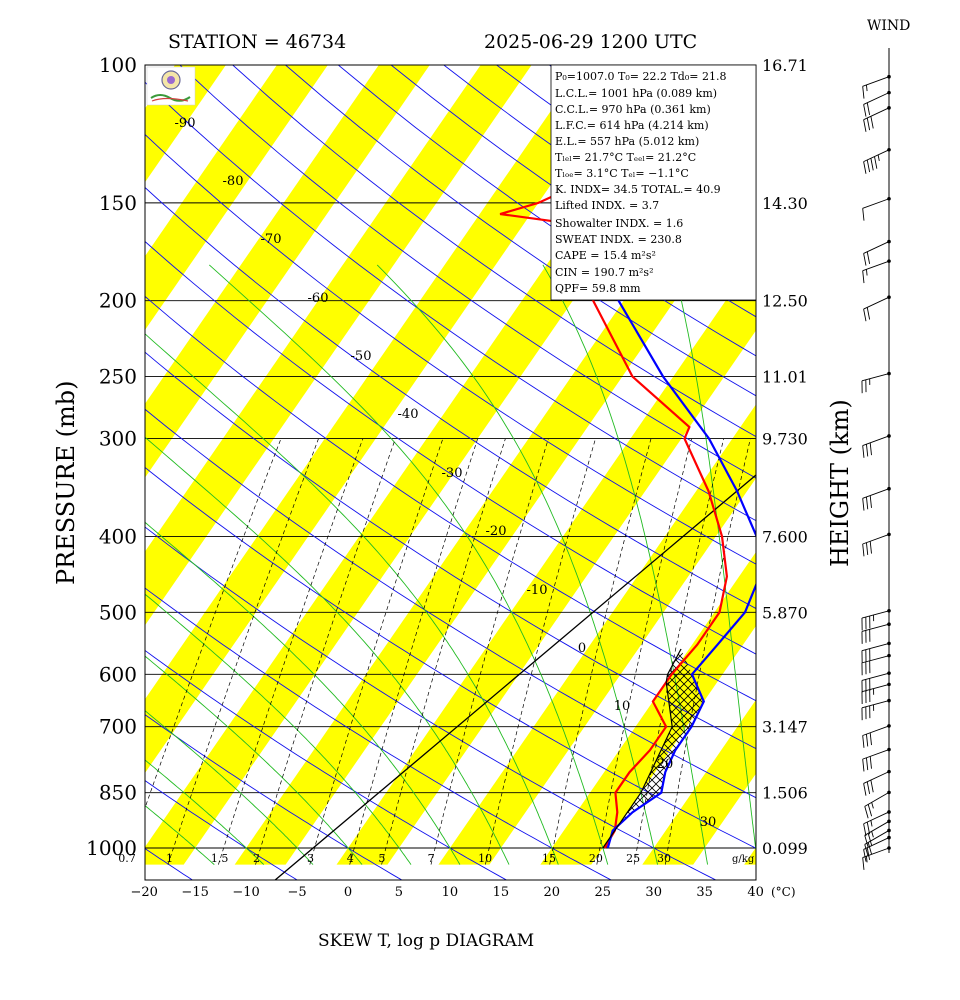 Image resolution: width=960 pixels, height=1000 pixels. I want to click on isotherm-label: 30, so click(708, 822).